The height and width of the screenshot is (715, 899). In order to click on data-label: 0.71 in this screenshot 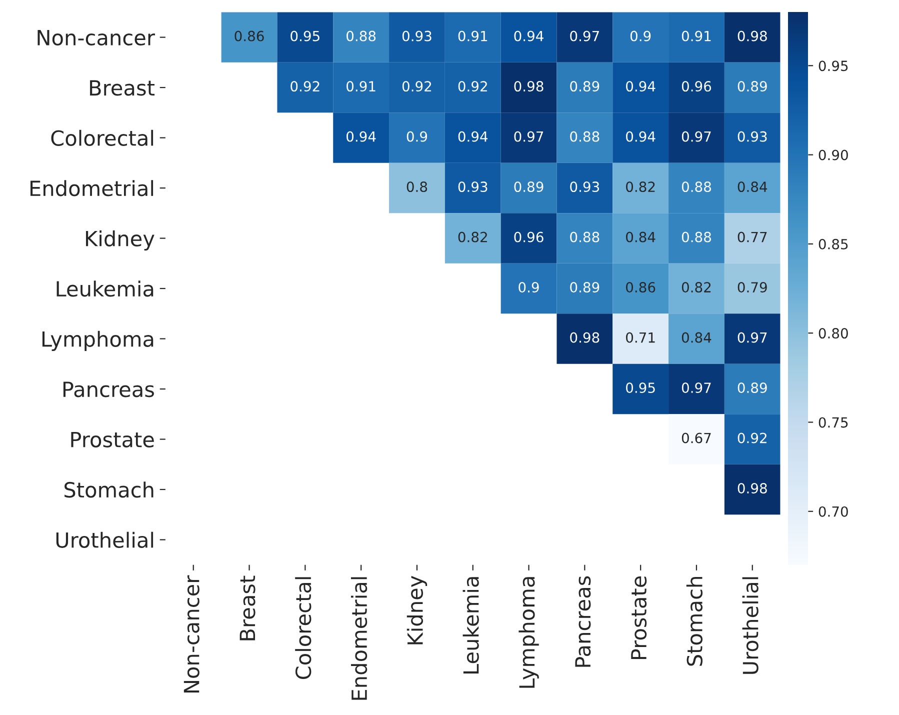, I will do `click(640, 337)`.